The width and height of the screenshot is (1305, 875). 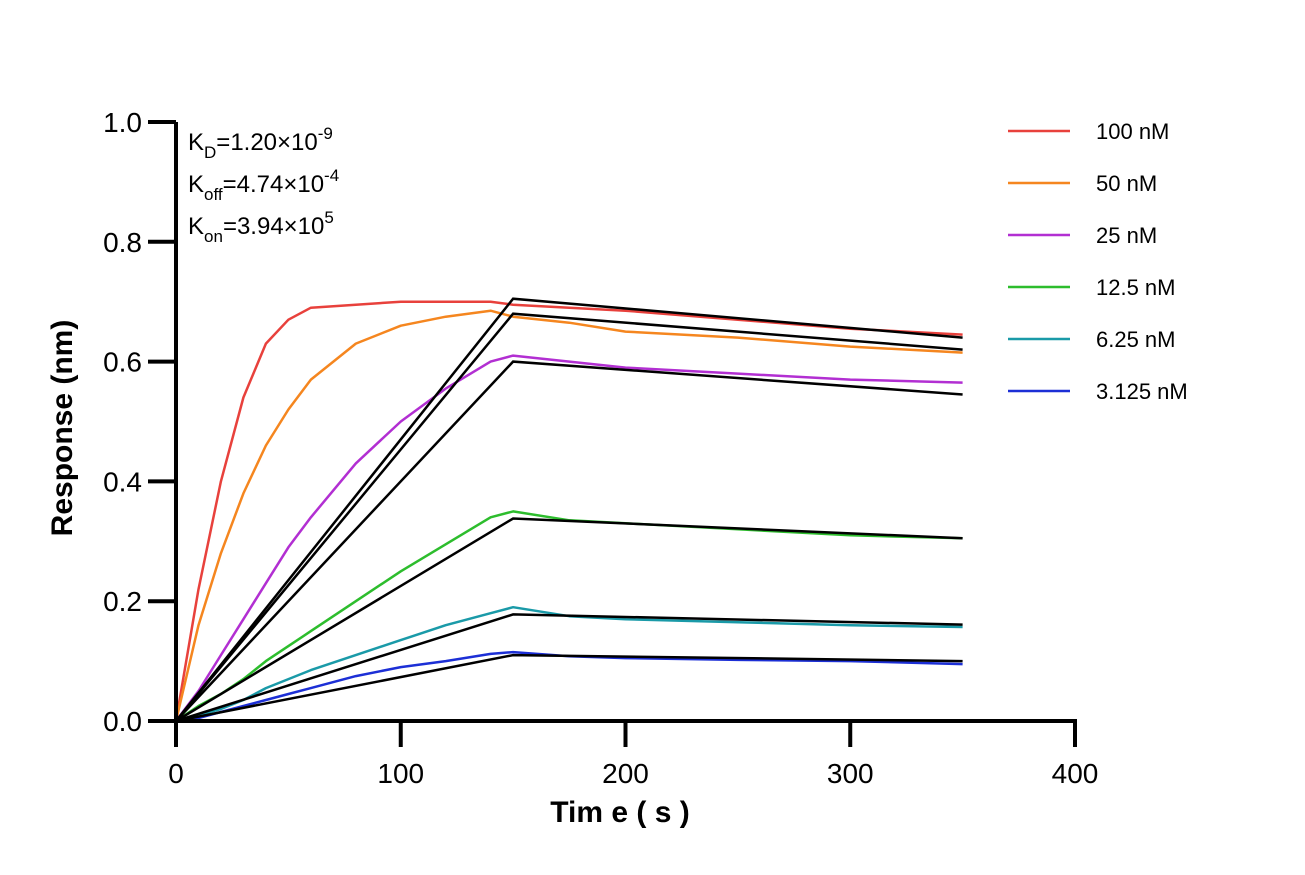 What do you see at coordinates (1126, 235) in the screenshot?
I see `legend-label-25-nm: 25 nM` at bounding box center [1126, 235].